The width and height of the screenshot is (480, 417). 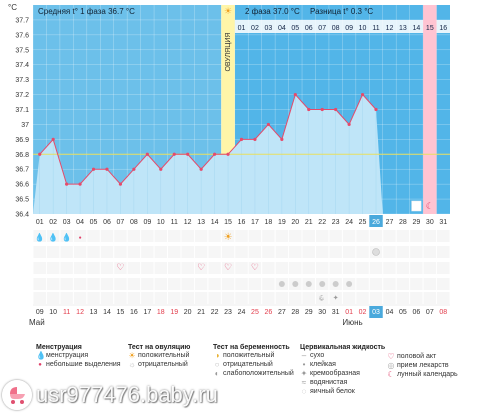 I want to click on moon-icon: ☾, so click(x=430, y=206).